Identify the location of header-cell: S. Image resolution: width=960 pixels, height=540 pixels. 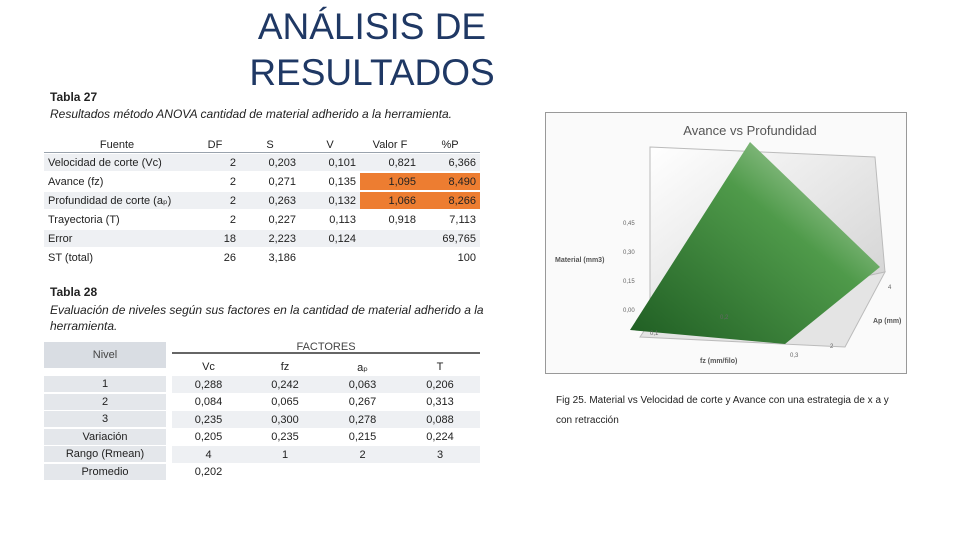
(270, 145).